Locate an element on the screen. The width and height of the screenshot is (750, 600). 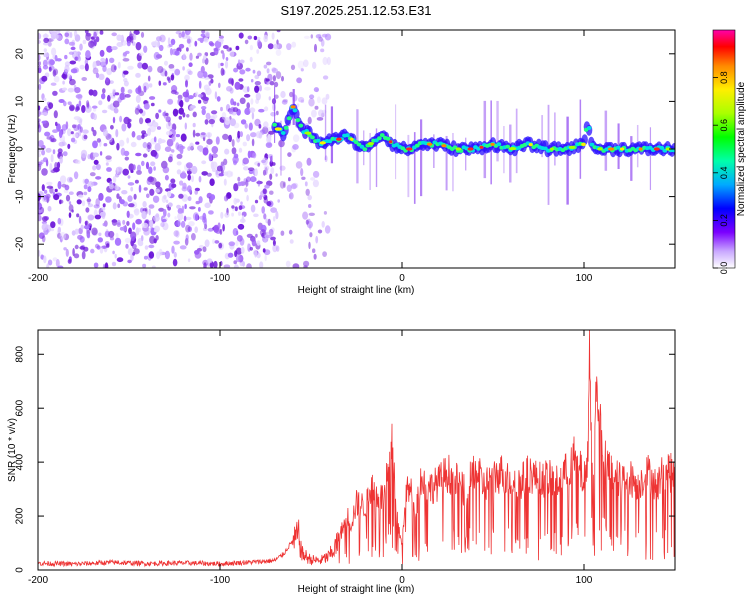
y-tick-label: -20 is located at coordinates (20, 244).